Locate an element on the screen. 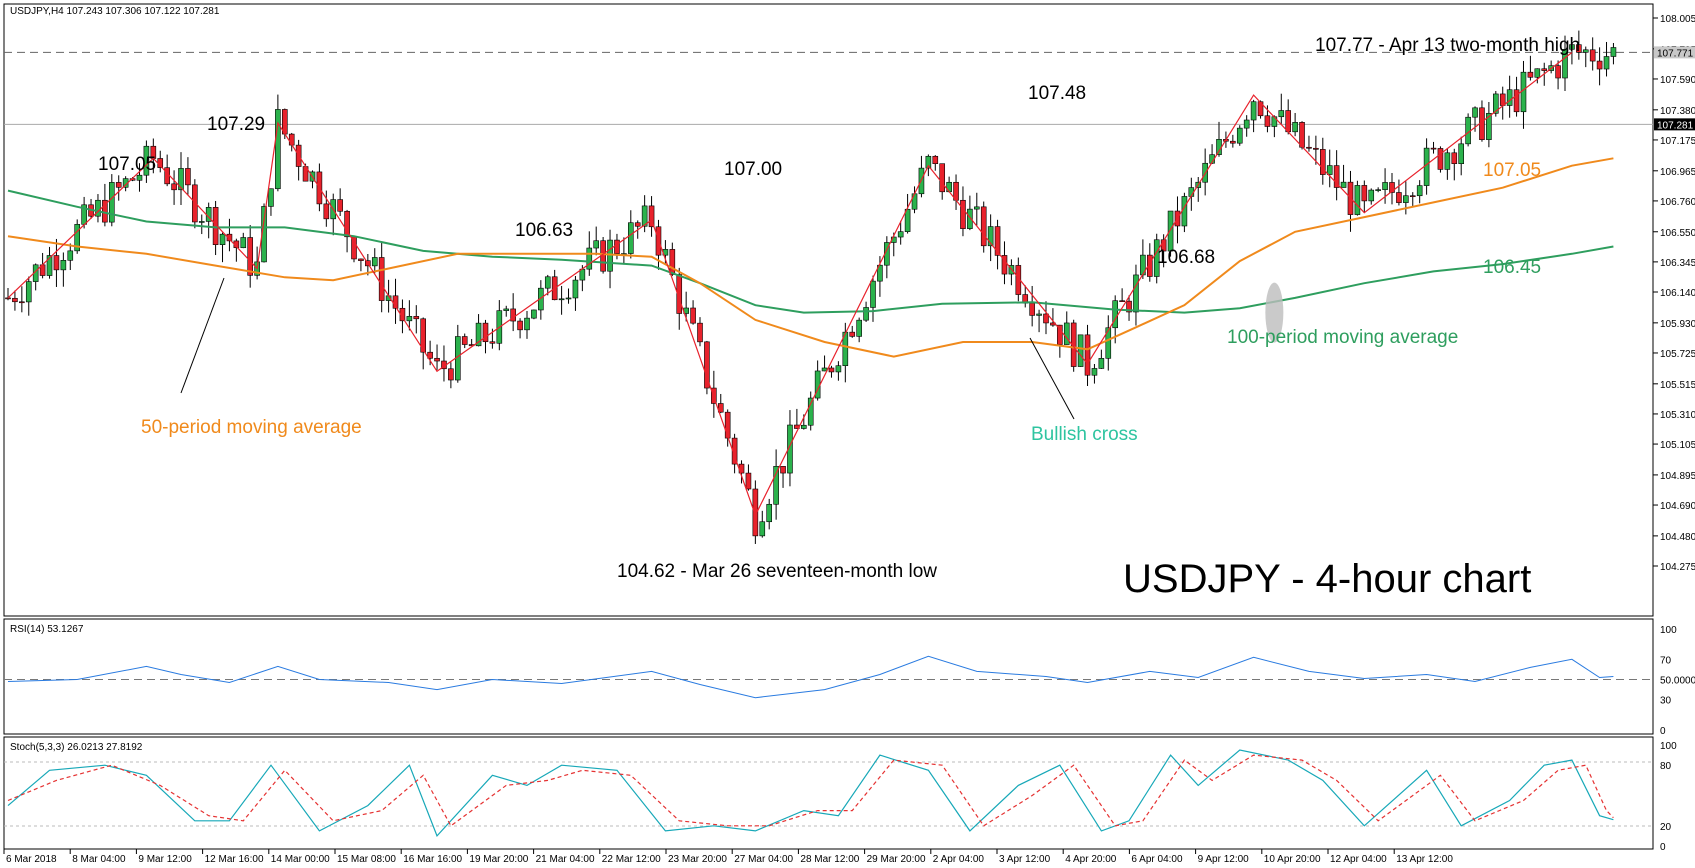  time-tick-label: 14 Mar 00:00 is located at coordinates (300, 859).